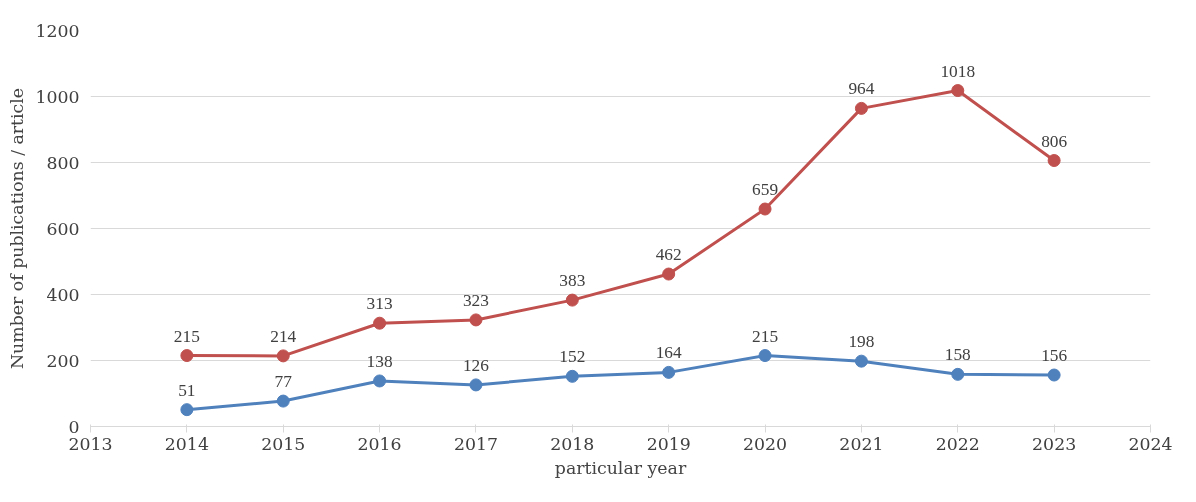 This screenshot has width=1196, height=502. Describe the element at coordinates (475, 300) in the screenshot. I see `data-label: 323` at that location.